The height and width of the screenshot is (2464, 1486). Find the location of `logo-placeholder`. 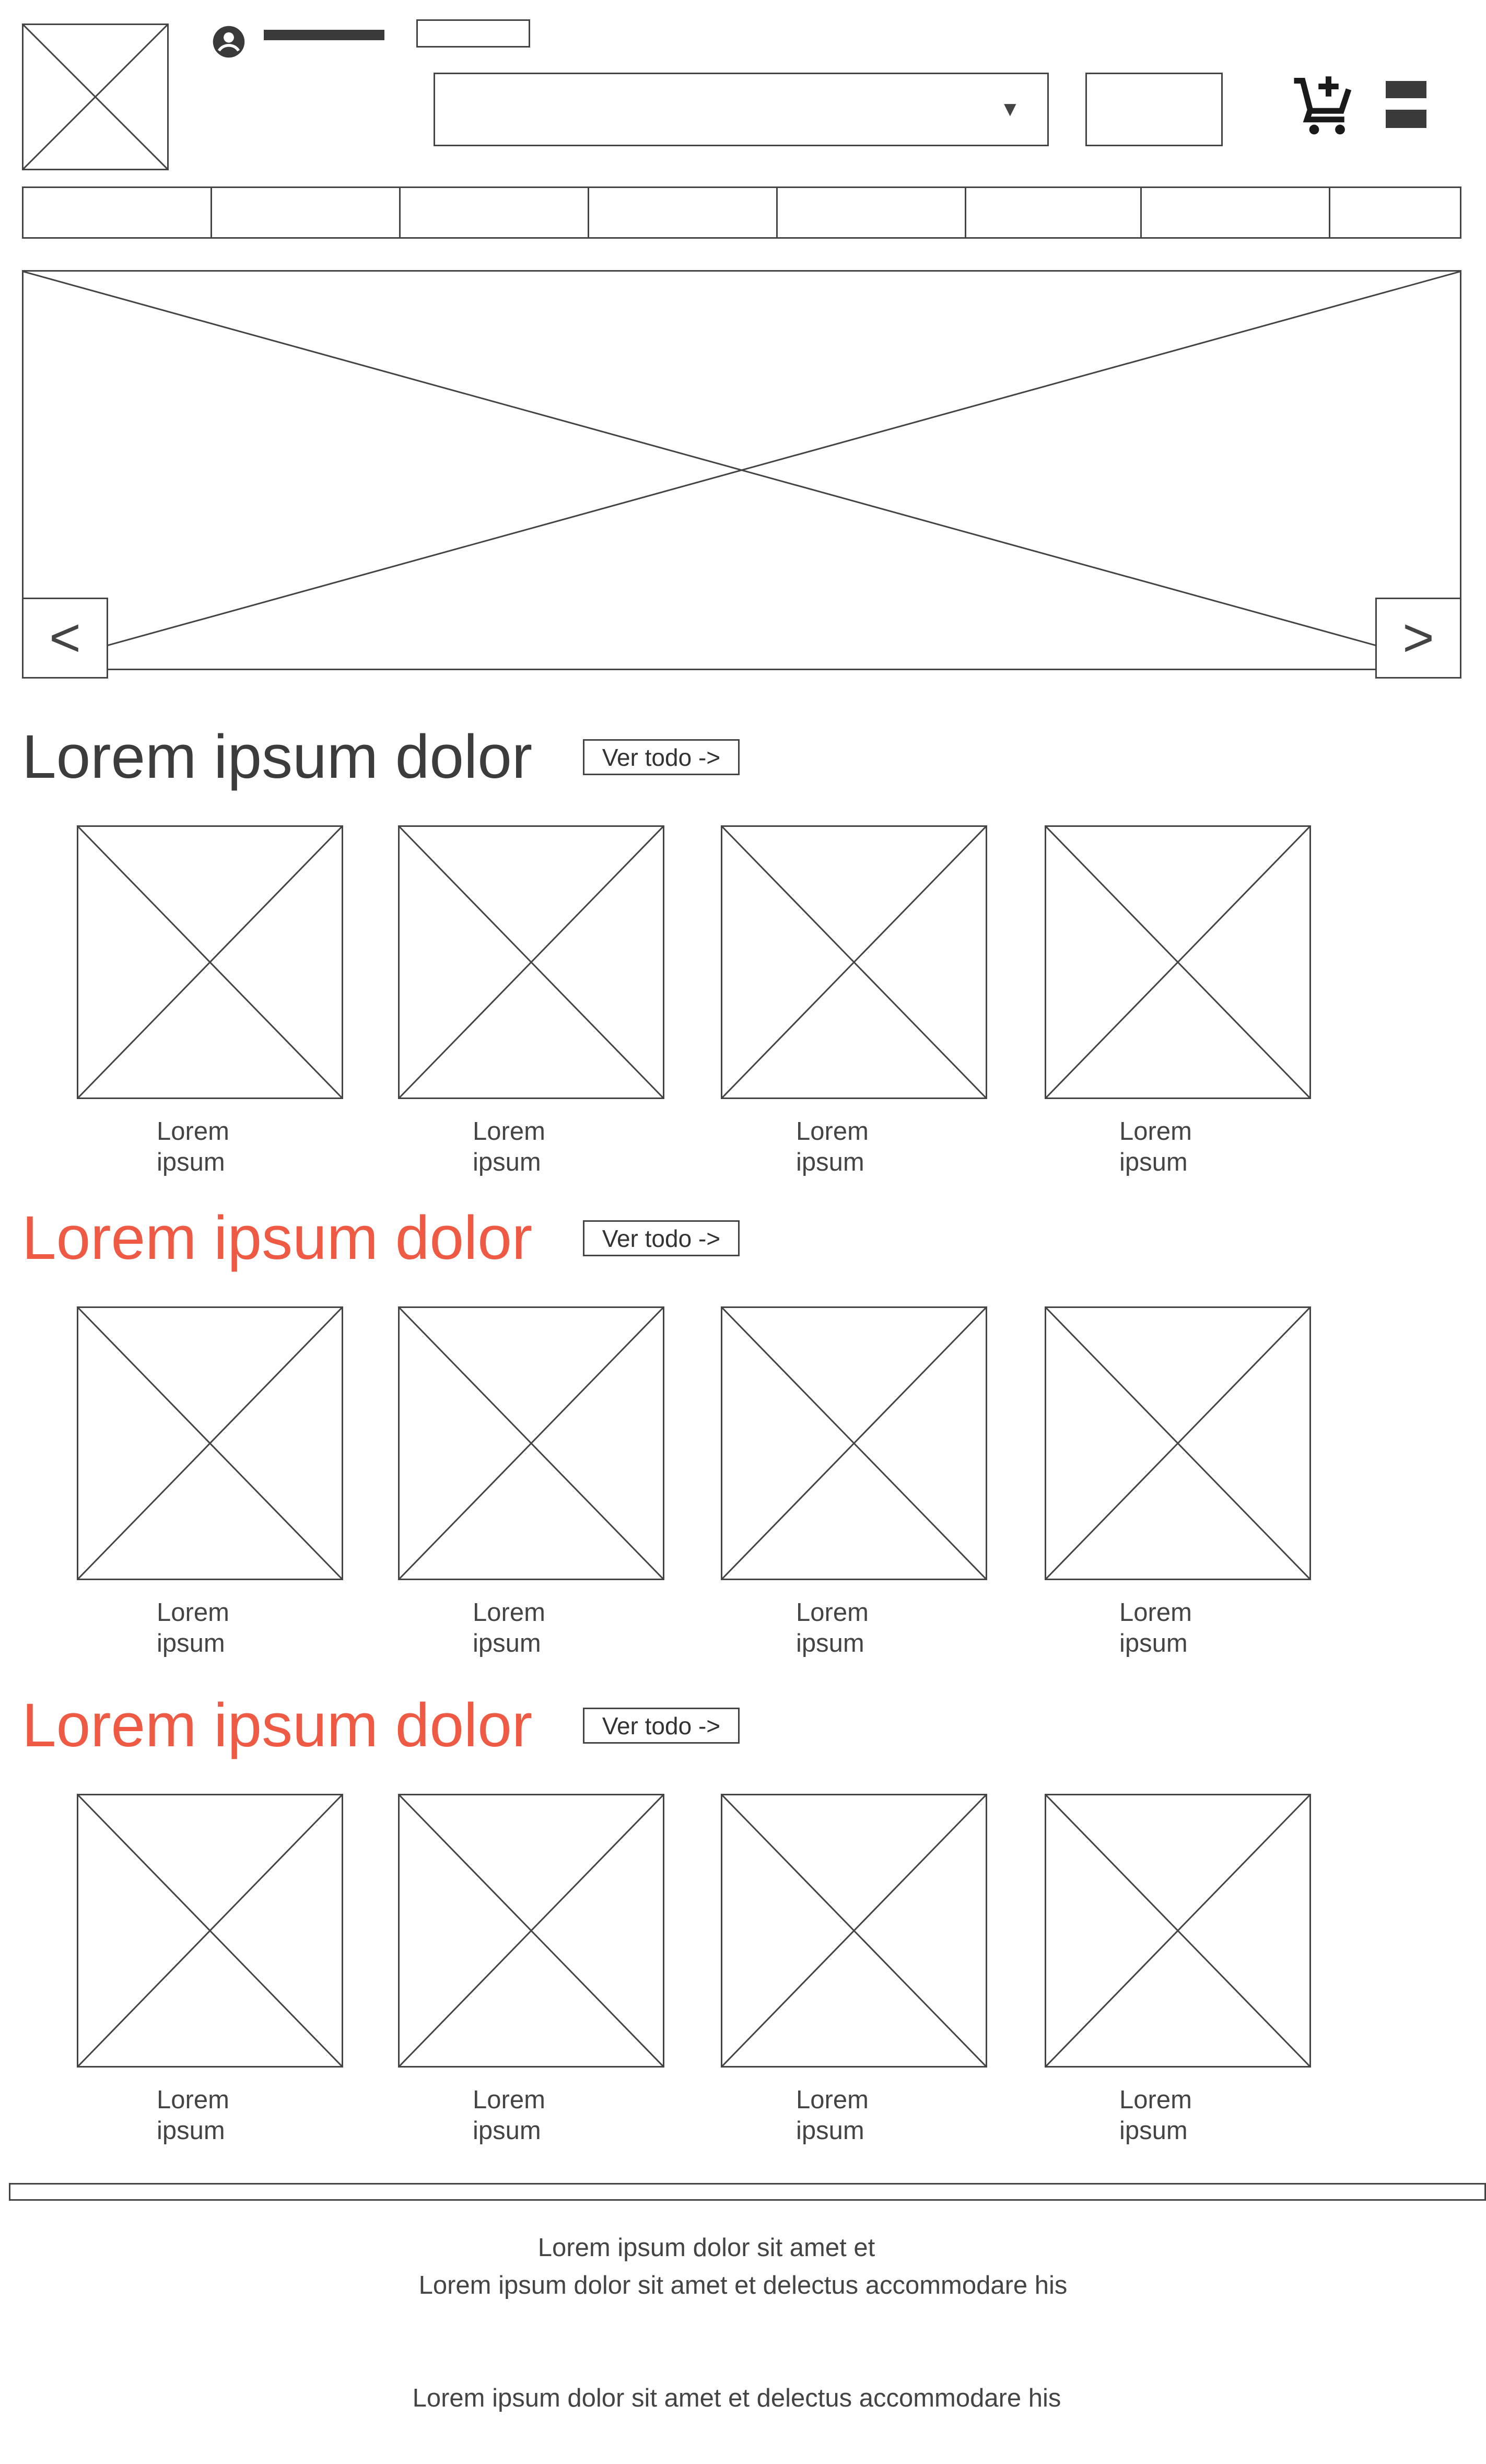

logo-placeholder is located at coordinates (96, 97).